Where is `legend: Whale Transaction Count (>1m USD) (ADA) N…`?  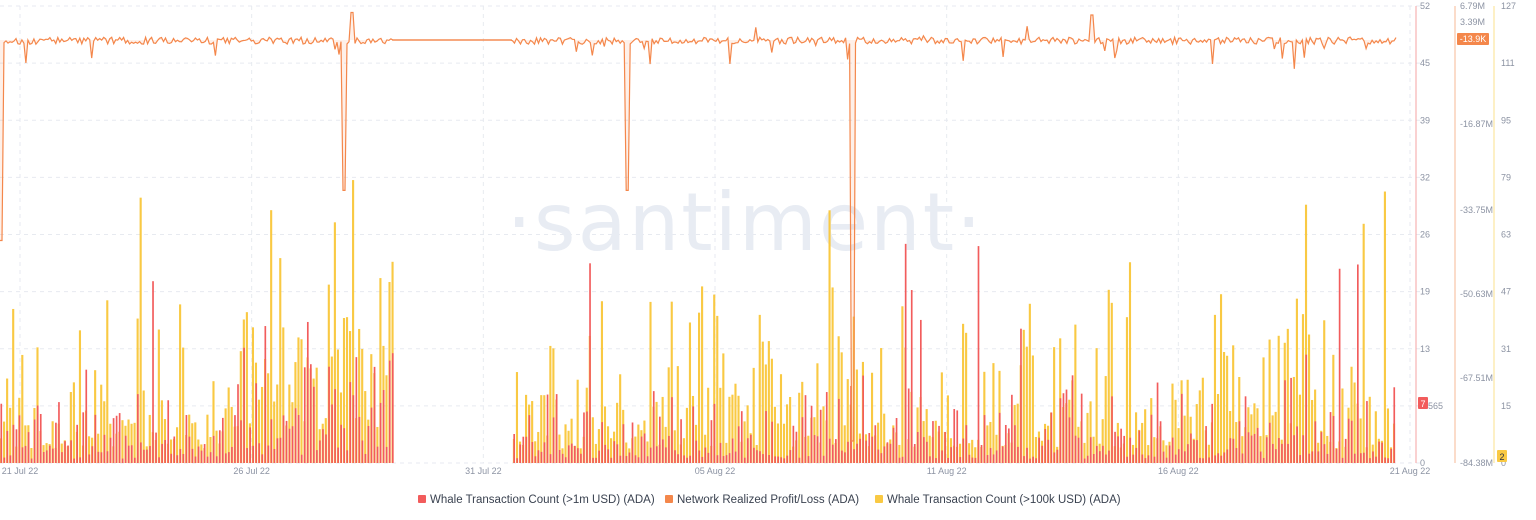 legend: Whale Transaction Count (>1m USD) (ADA) N… is located at coordinates (769, 500).